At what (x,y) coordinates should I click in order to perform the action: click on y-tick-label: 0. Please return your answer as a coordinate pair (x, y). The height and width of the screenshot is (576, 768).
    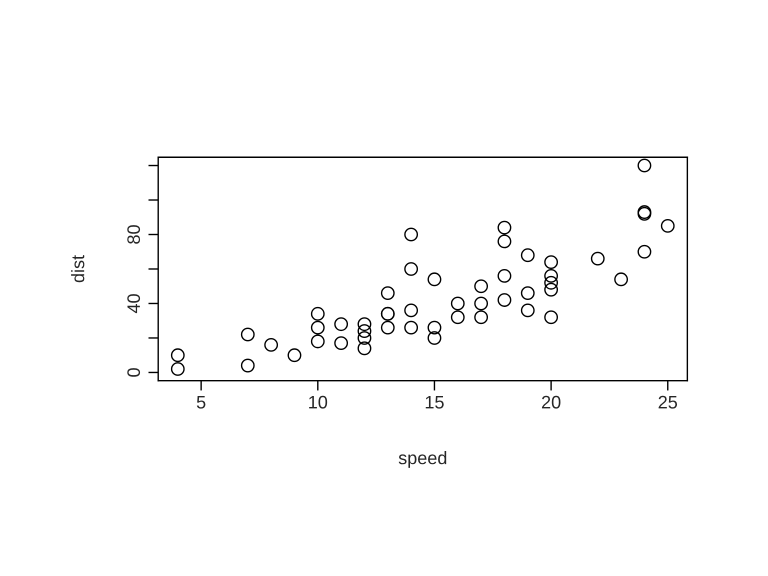
    Looking at the image, I should click on (133, 372).